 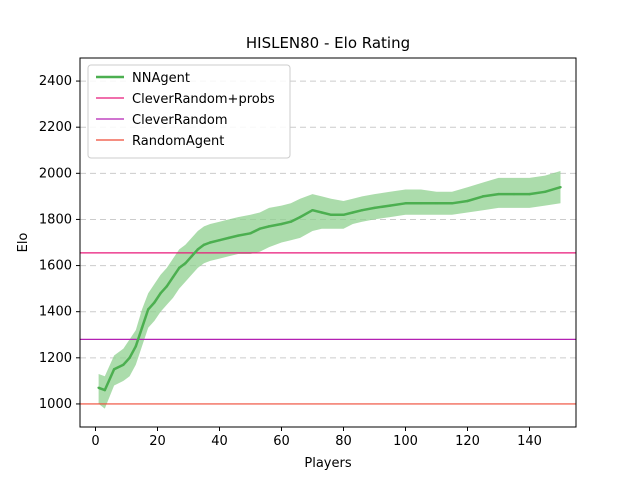 I want to click on x-axis-label: Players, so click(x=327, y=463).